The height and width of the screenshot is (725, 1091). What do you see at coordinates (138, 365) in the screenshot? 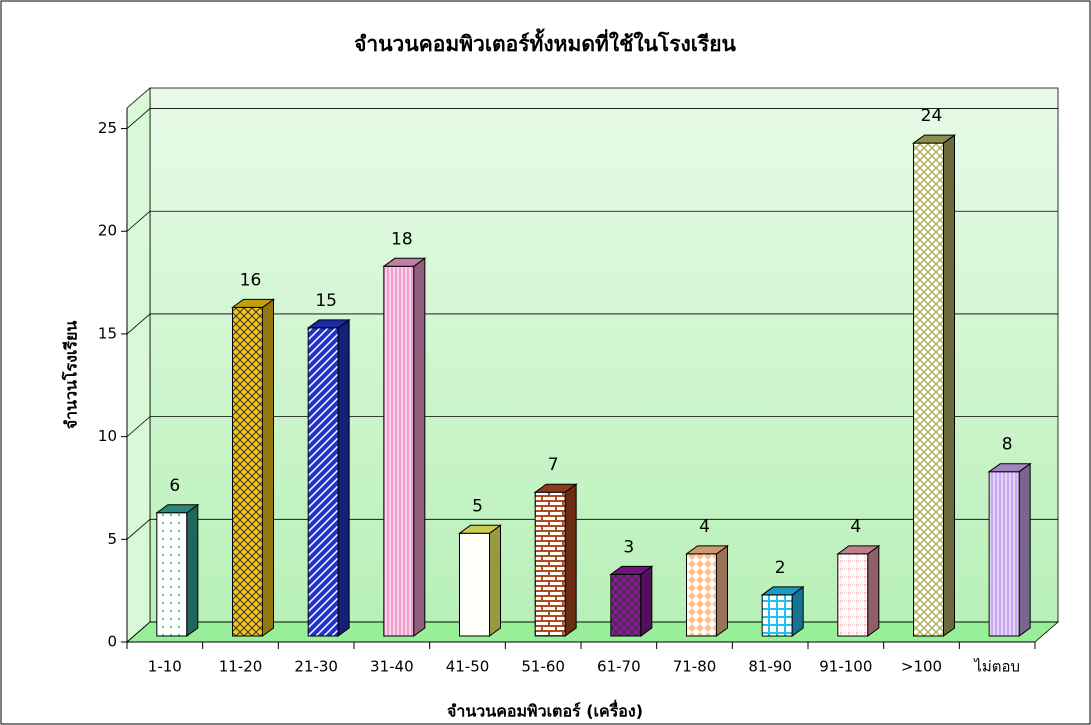
I see `side-wall` at bounding box center [138, 365].